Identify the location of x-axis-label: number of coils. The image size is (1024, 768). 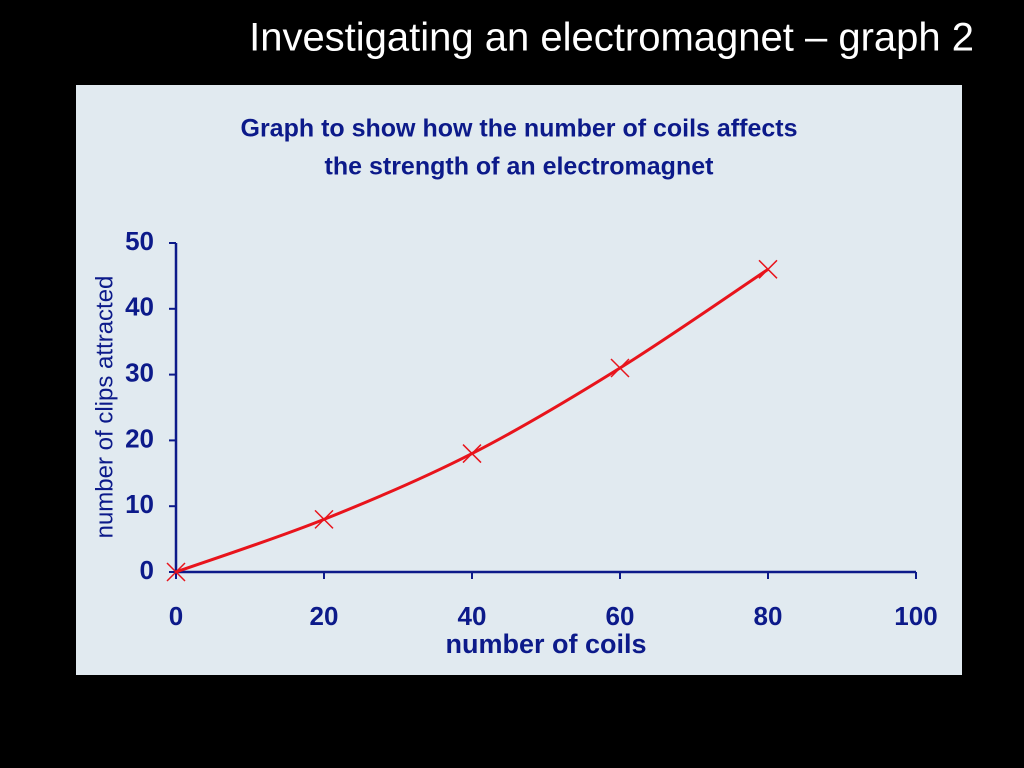
(545, 644).